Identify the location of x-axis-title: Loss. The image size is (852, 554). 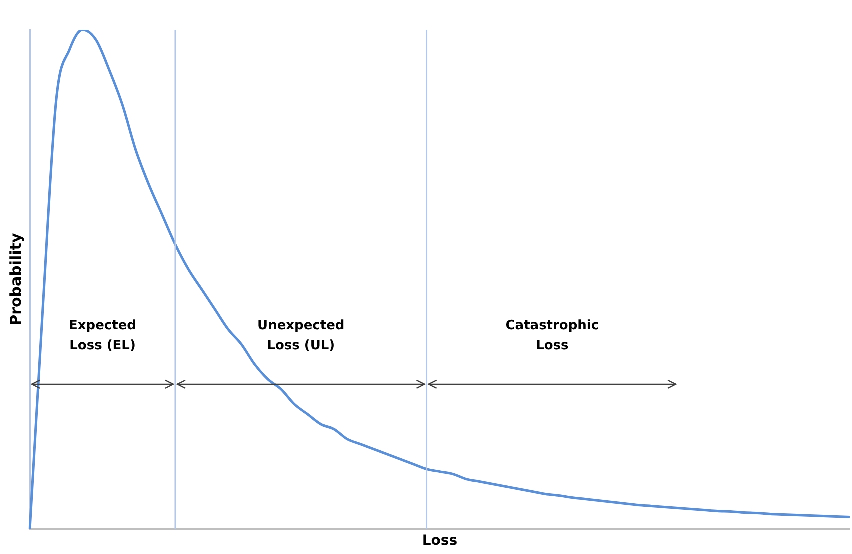
(440, 541).